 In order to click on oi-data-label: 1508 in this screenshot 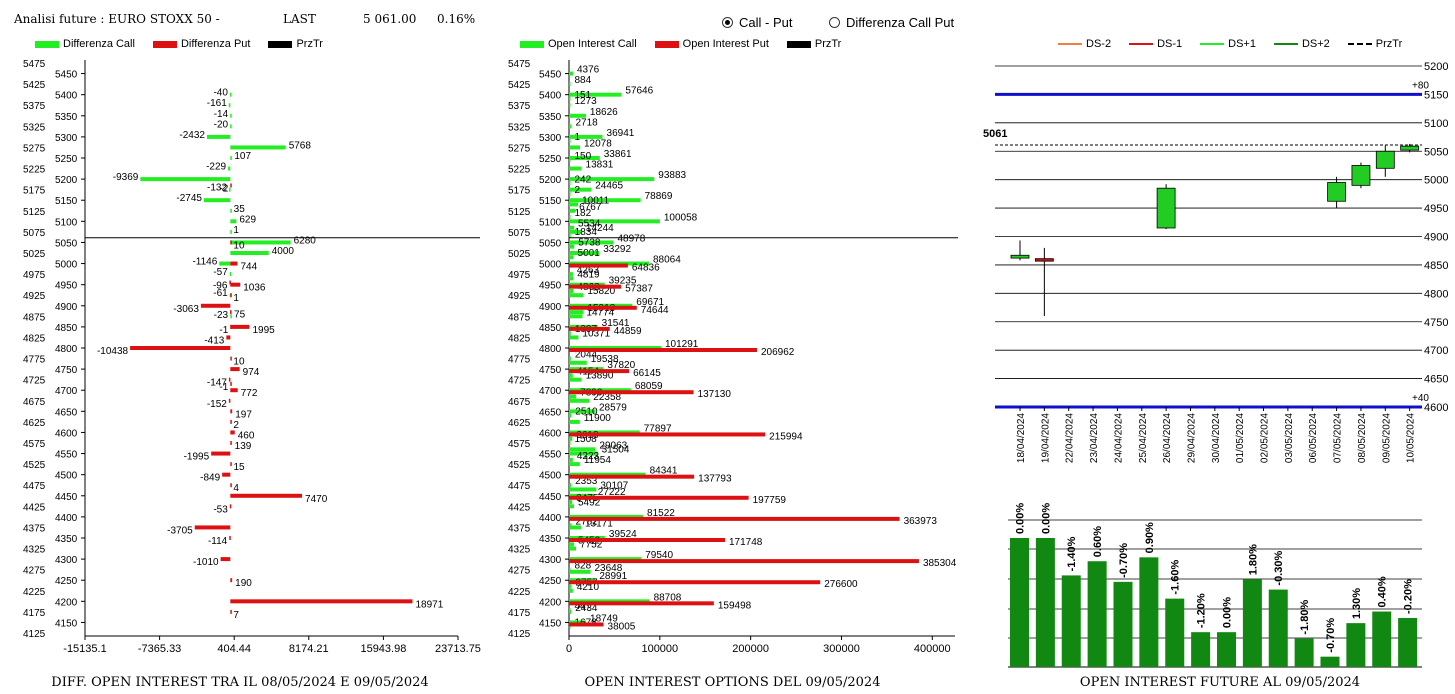, I will do `click(586, 439)`.